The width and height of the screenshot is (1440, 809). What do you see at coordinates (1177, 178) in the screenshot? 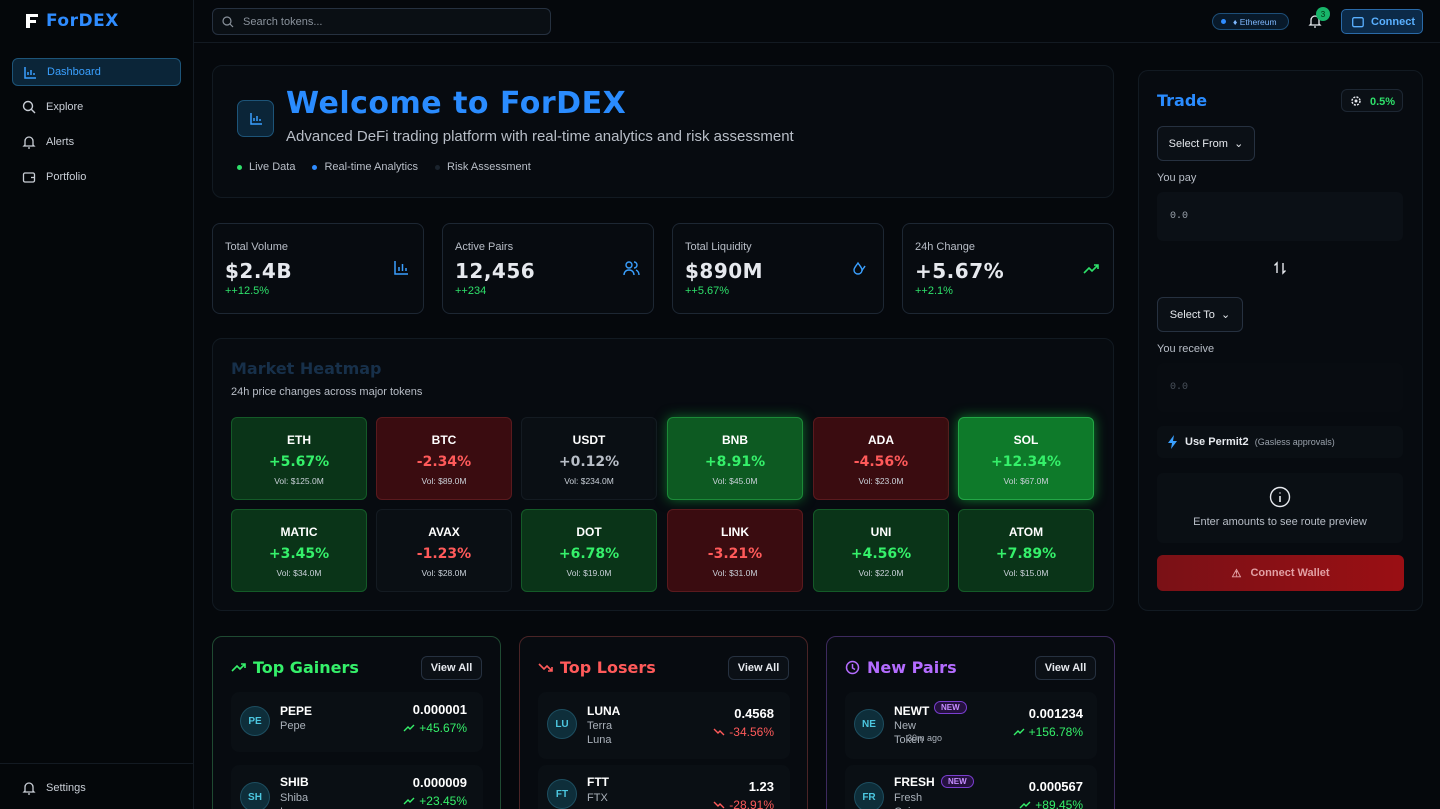
I see `you-pay: You pay` at bounding box center [1177, 178].